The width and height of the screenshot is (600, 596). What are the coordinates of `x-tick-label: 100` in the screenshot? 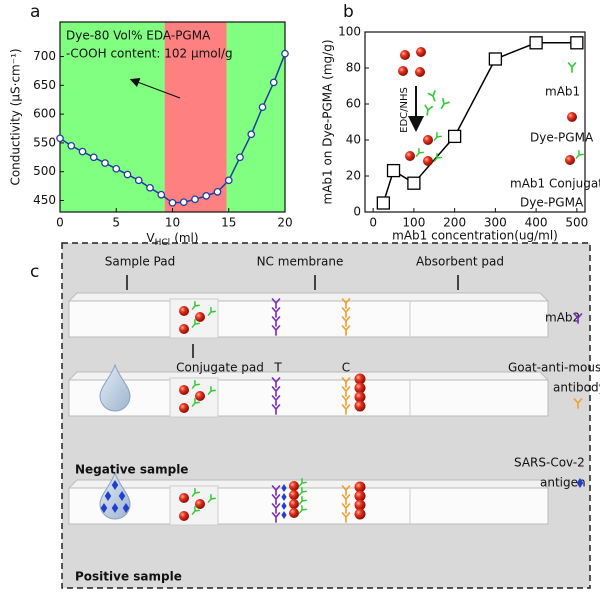 It's located at (413, 223).